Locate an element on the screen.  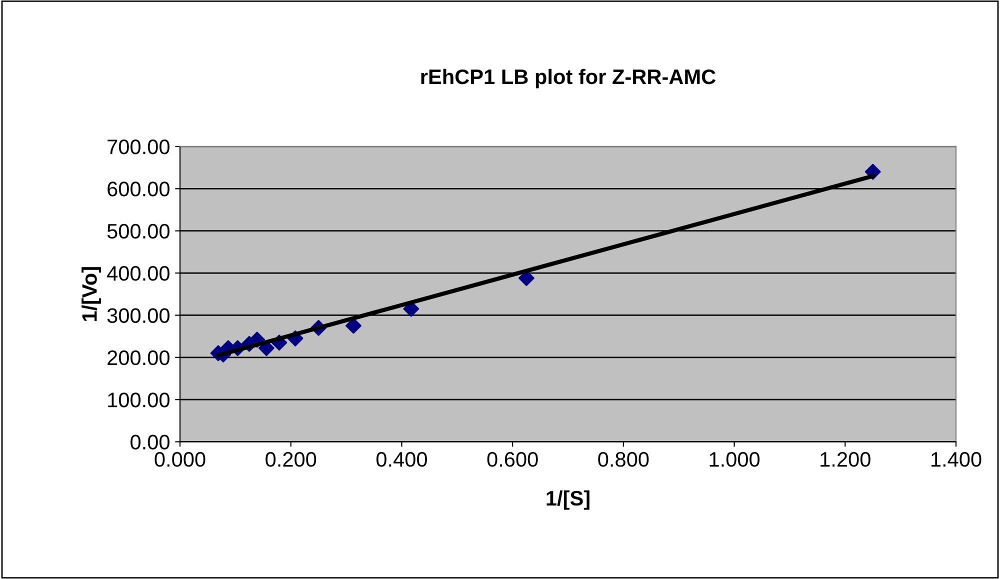
x-tick-label: 1.200 is located at coordinates (845, 459).